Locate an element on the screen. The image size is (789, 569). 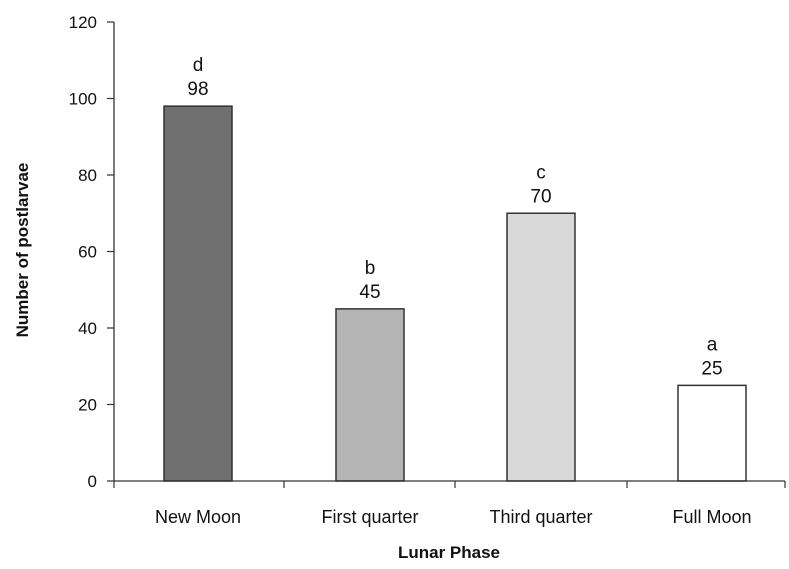
significance-letter: d is located at coordinates (198, 65).